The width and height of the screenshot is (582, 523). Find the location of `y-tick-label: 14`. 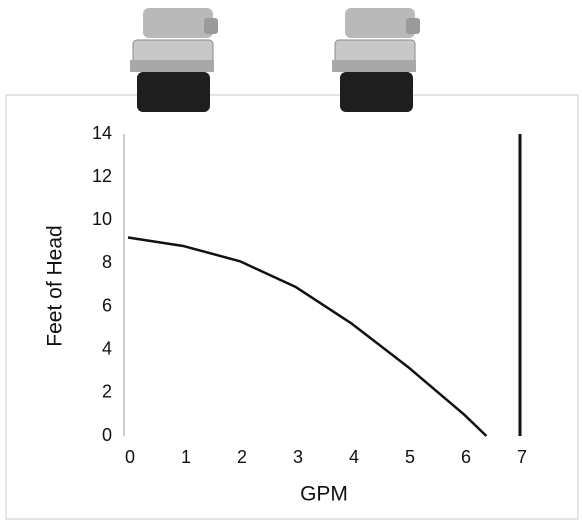

y-tick-label: 14 is located at coordinates (102, 133).